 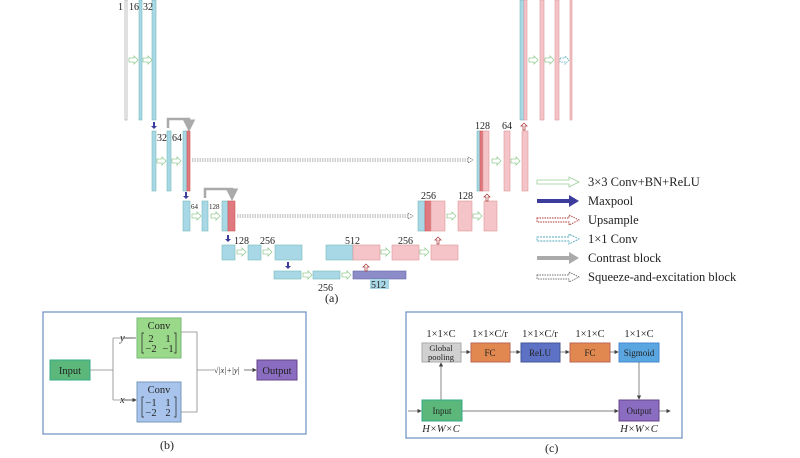 I want to click on legend-label: 1×1 Conv, so click(x=613, y=239).